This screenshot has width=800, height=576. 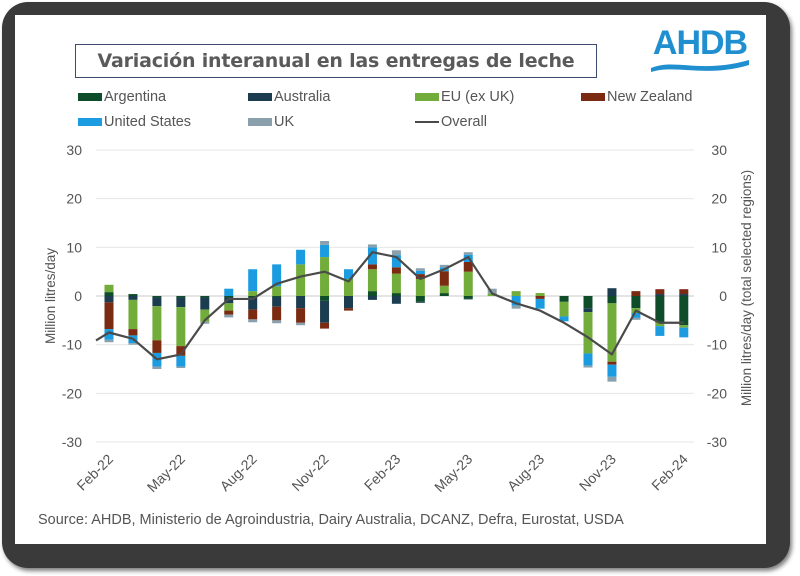 What do you see at coordinates (389, 306) in the screenshot?
I see `overall-line` at bounding box center [389, 306].